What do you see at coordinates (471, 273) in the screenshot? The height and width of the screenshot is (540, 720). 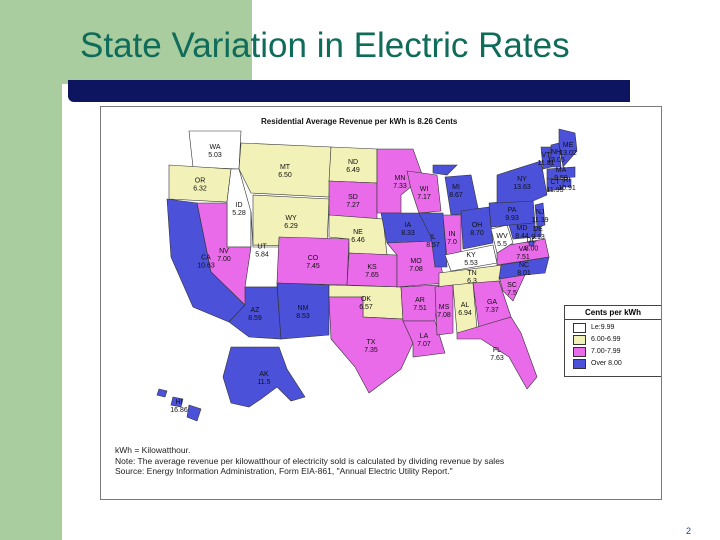 I see `state-code-tn: TN` at bounding box center [471, 273].